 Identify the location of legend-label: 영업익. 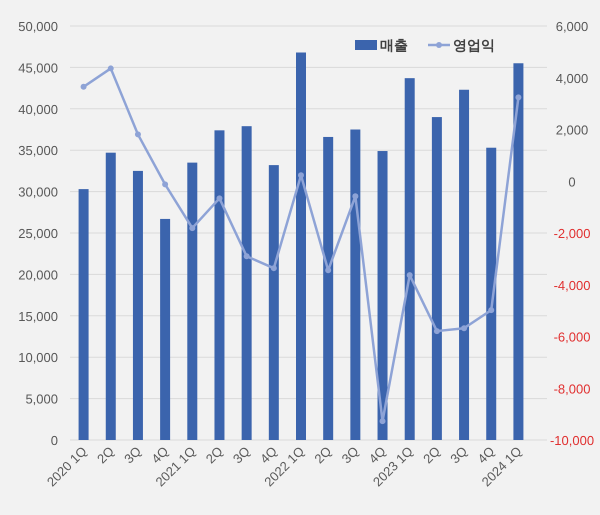
(474, 45).